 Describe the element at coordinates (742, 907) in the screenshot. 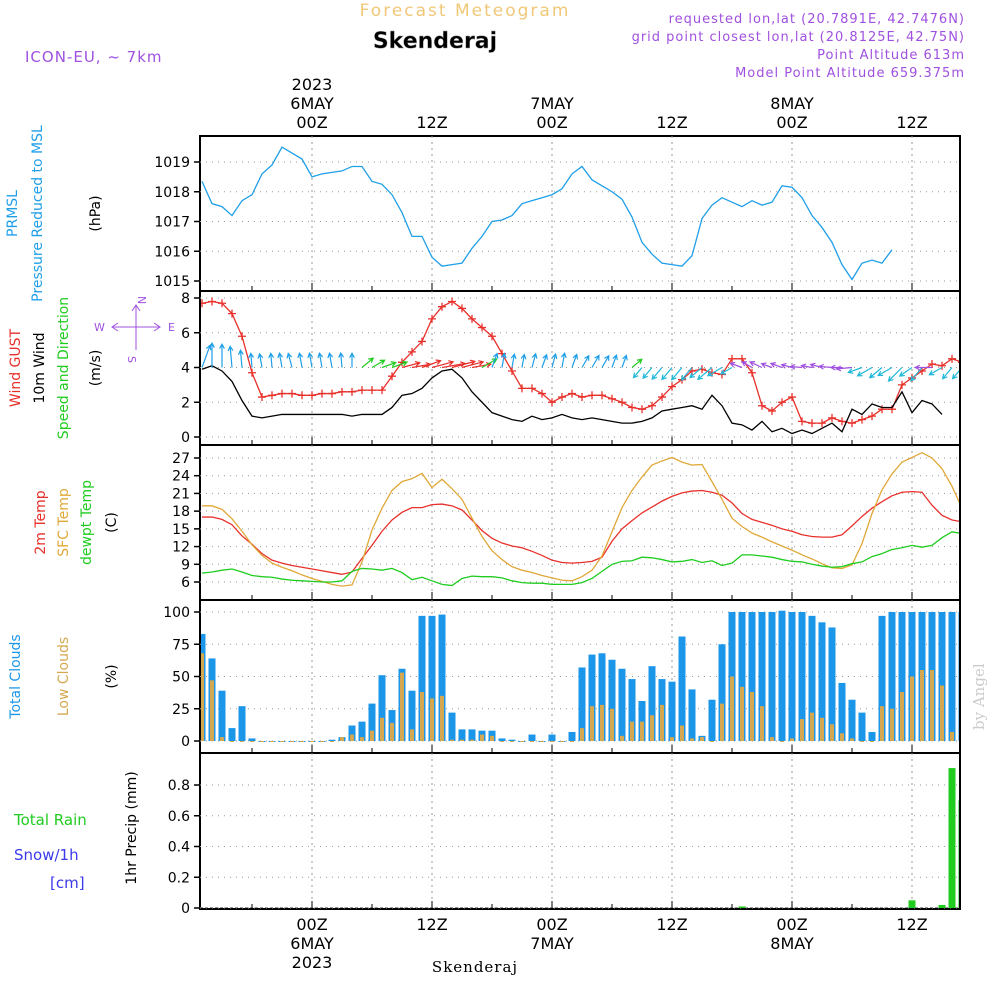

I see `precip-bar` at that location.